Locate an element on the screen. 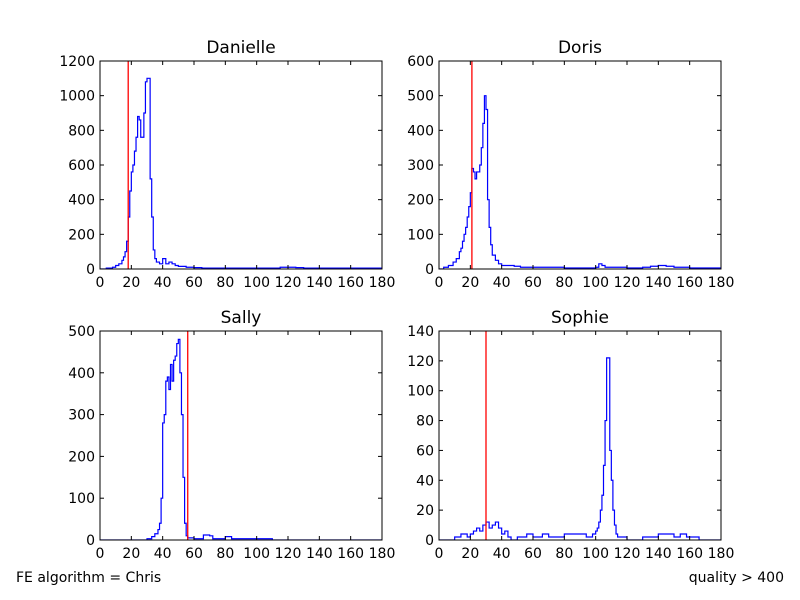 Image resolution: width=800 pixels, height=600 pixels. y-tick-label: 800 is located at coordinates (81, 131).